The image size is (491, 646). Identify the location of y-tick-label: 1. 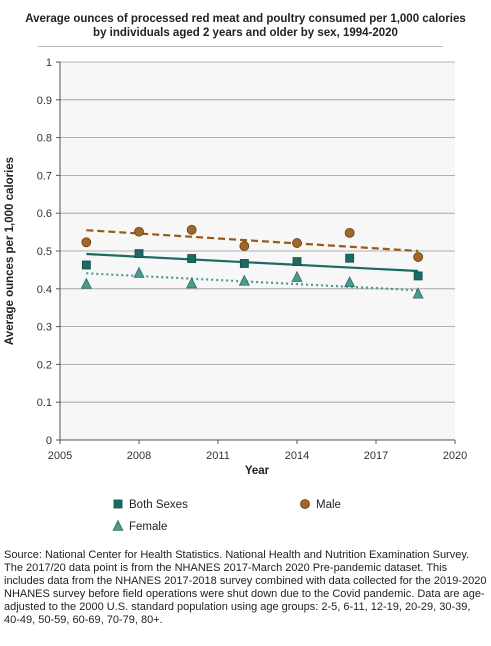
(49, 63).